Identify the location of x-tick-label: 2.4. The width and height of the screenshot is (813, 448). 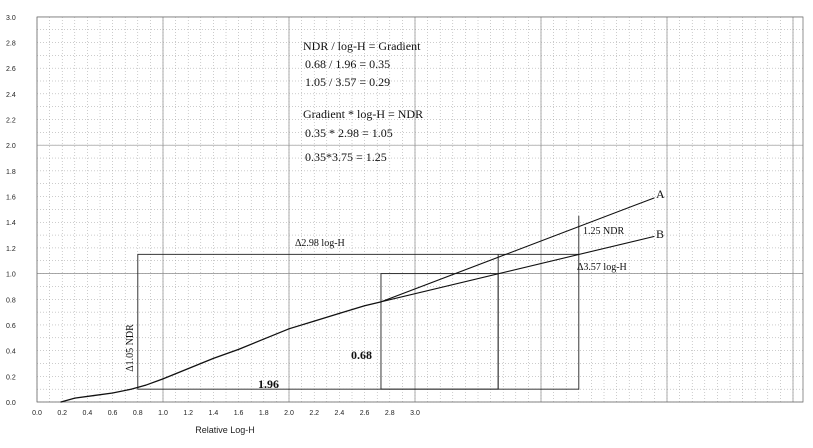
(340, 413).